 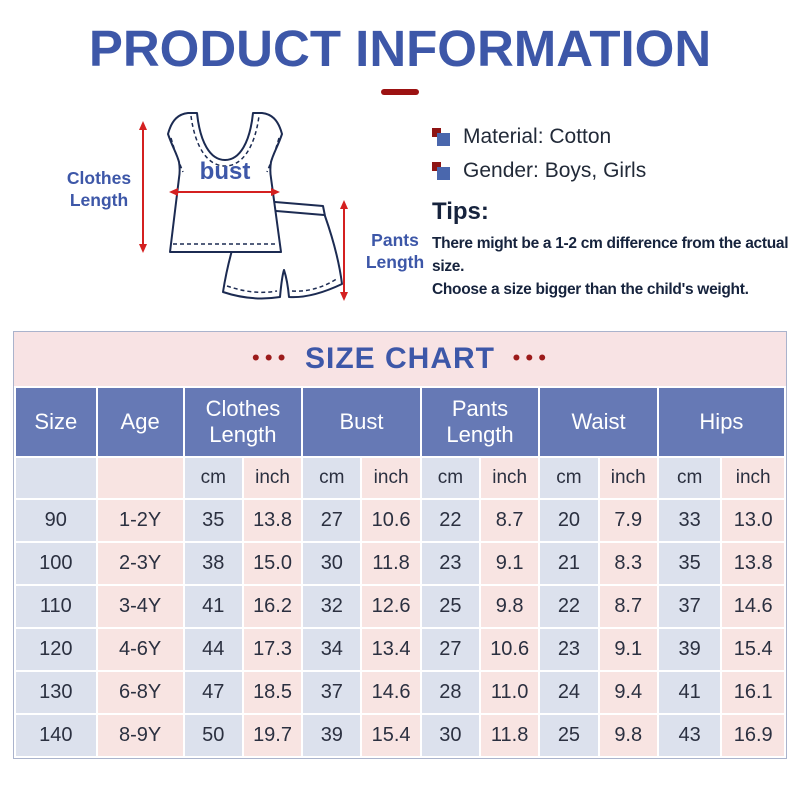 I want to click on table-row: 110 3-4Y 41 16.2 32 12.6 25 9.8 22 8.7 37 14.6, so click(x=400, y=606).